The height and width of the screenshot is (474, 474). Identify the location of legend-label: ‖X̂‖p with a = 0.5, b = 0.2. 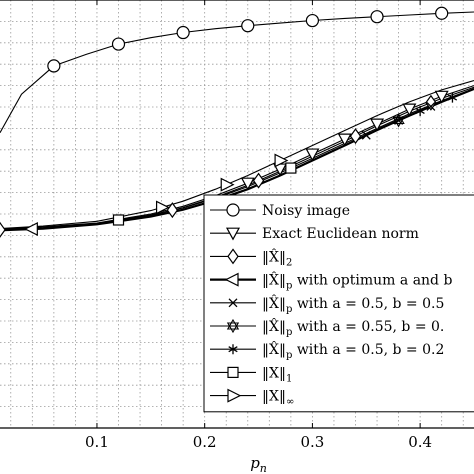
(353, 351).